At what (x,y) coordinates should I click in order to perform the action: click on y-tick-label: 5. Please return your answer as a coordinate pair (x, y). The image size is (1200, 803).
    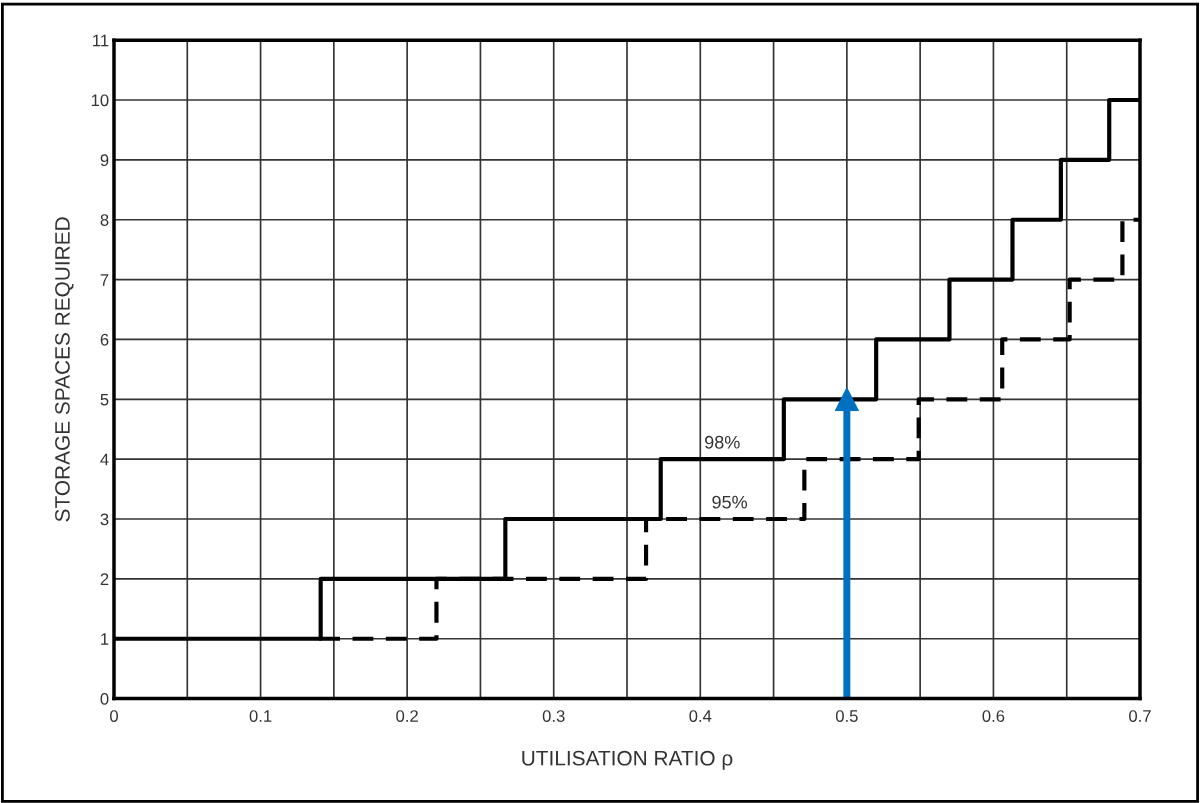
    Looking at the image, I should click on (104, 399).